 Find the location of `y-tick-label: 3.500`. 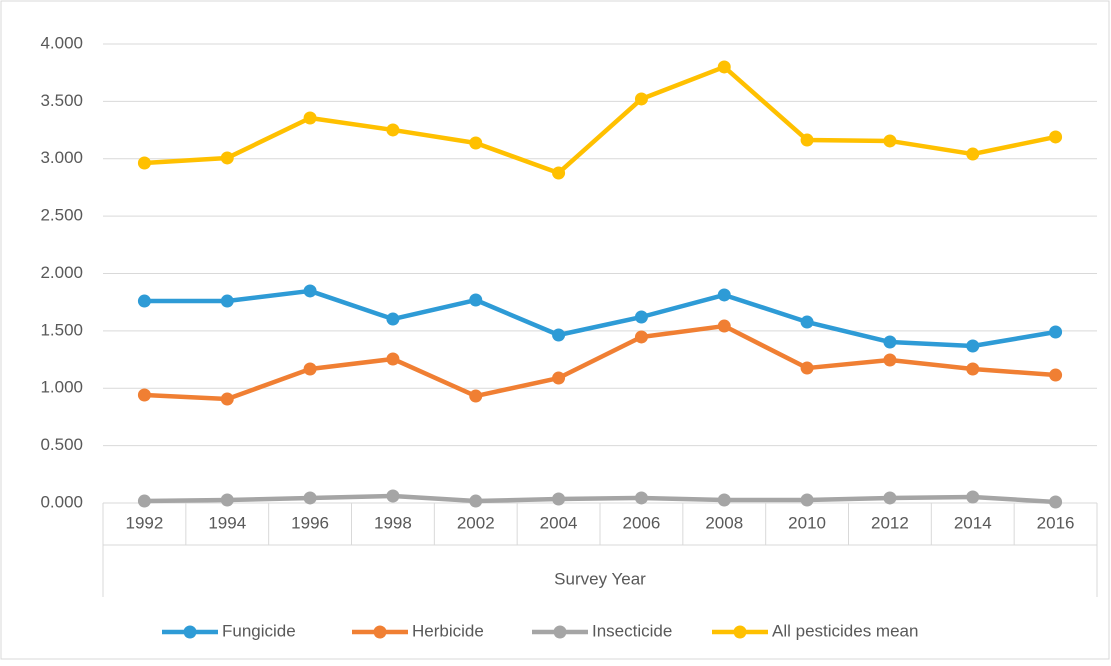

y-tick-label: 3.500 is located at coordinates (61, 100).